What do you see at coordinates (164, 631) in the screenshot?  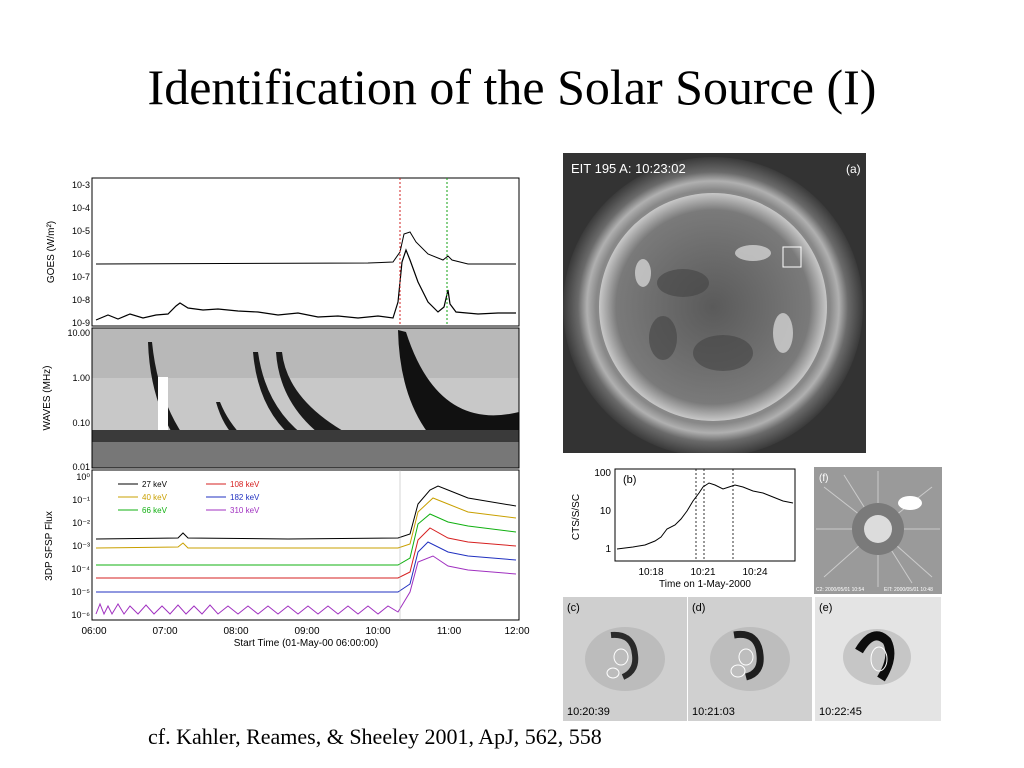 I see `x-tick: 07:00` at bounding box center [164, 631].